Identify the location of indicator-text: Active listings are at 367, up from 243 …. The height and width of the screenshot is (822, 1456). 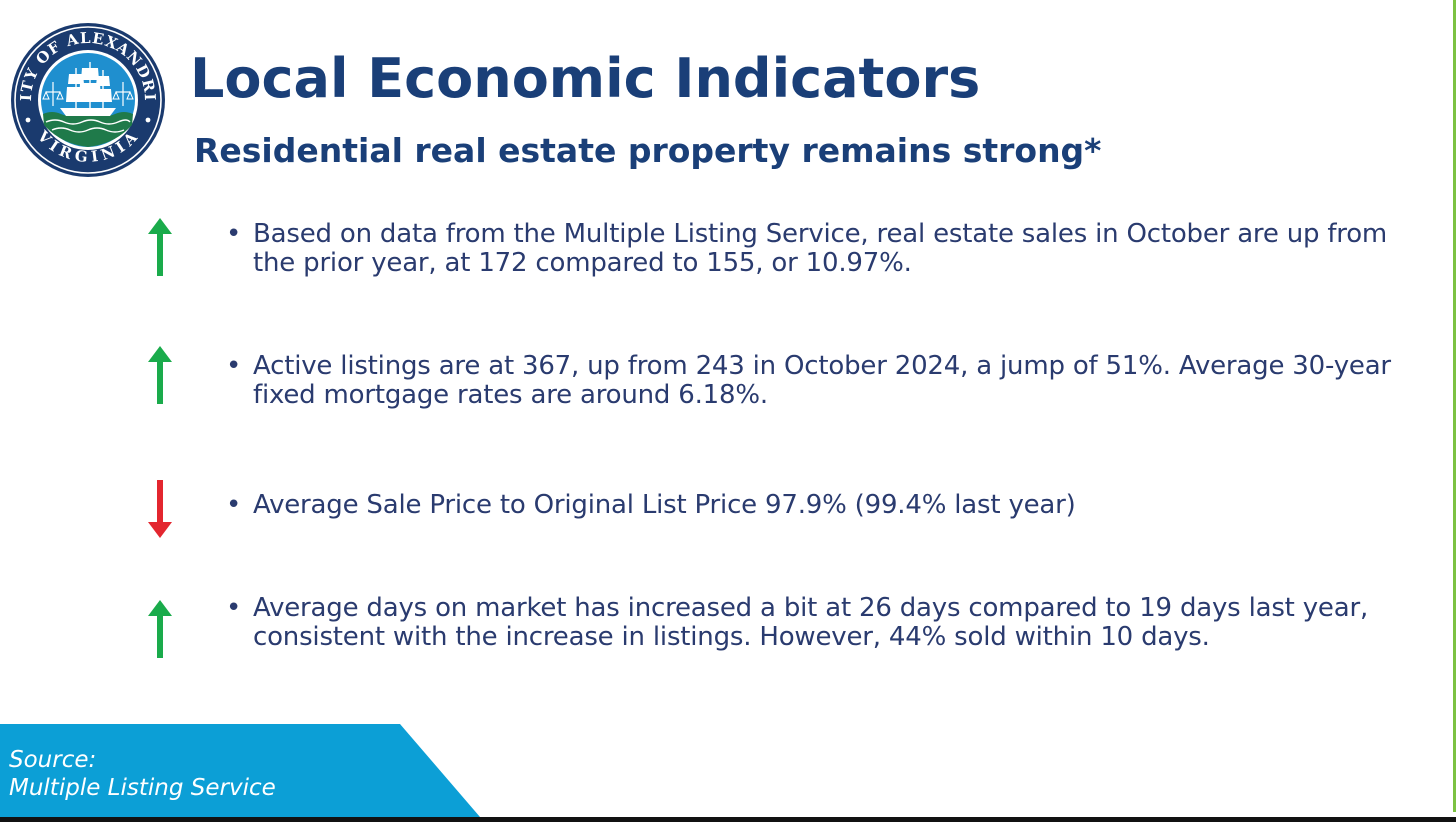
(822, 380).